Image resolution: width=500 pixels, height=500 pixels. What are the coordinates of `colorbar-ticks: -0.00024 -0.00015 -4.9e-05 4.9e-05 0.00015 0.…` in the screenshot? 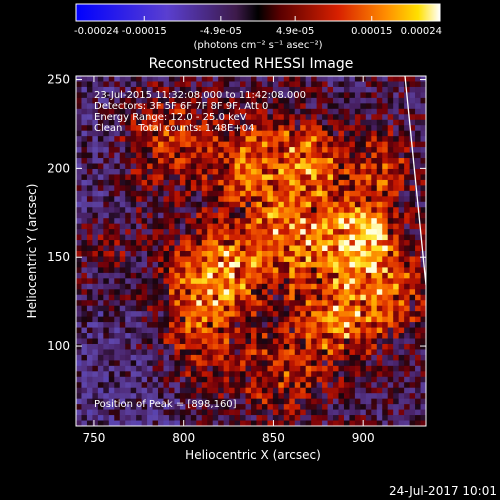 It's located at (258, 26).